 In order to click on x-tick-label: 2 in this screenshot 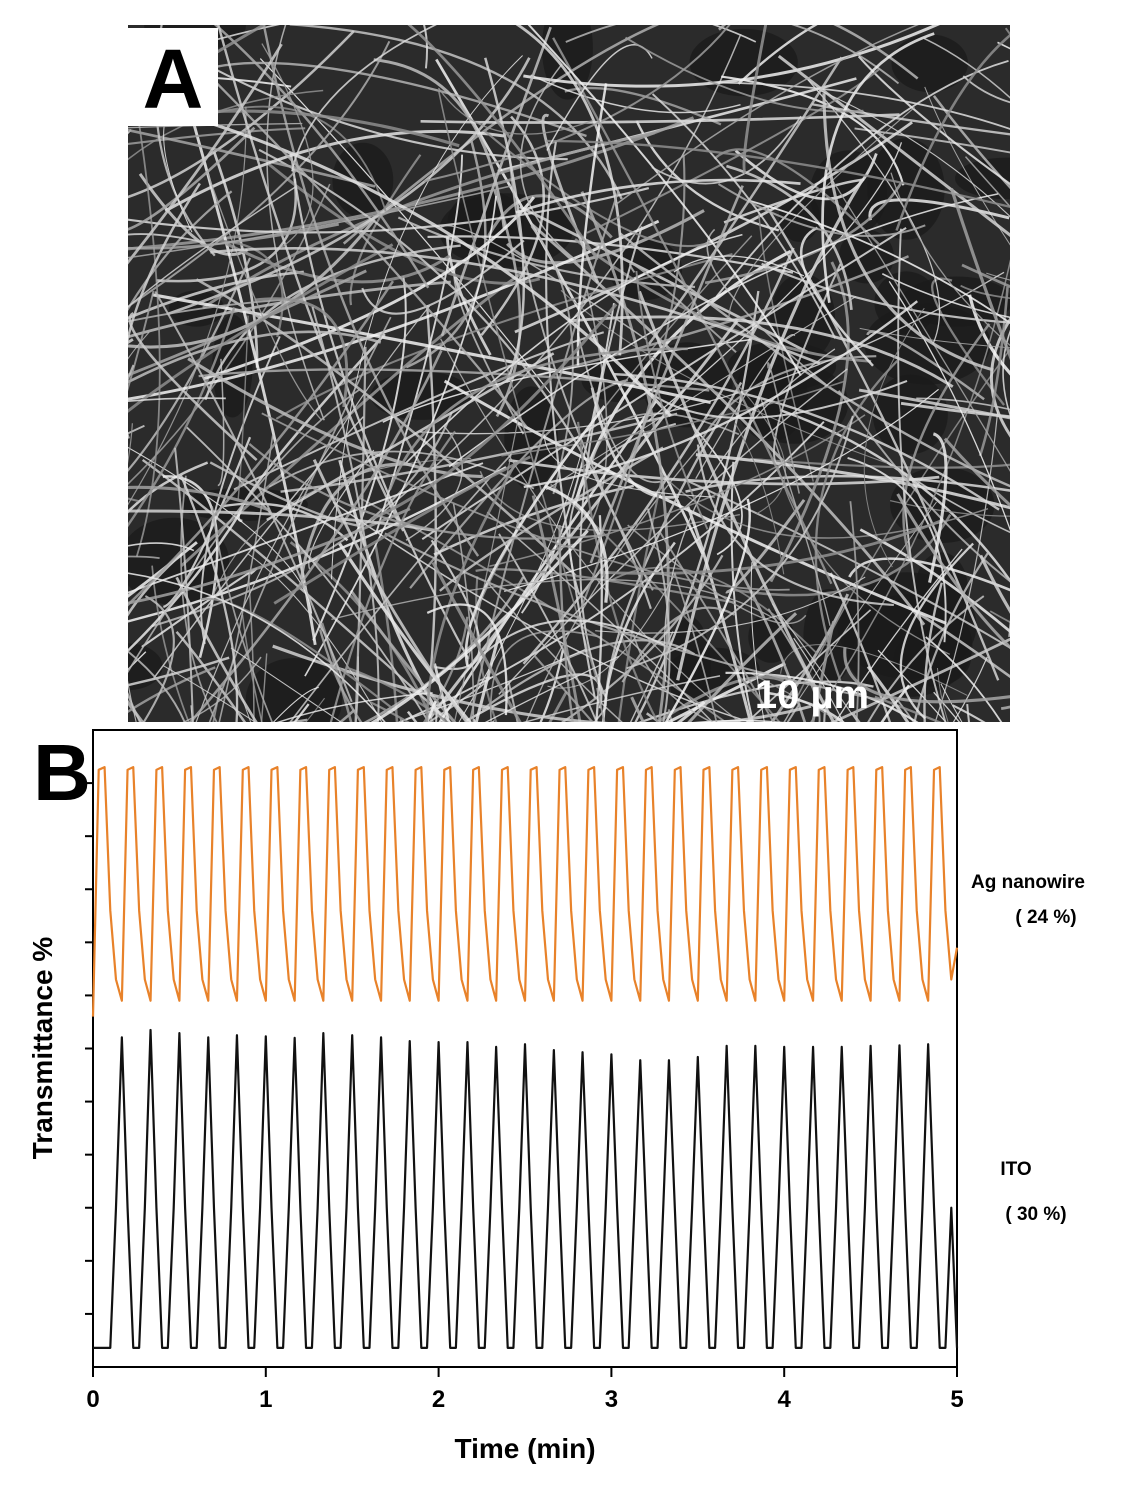, I will do `click(438, 1399)`.